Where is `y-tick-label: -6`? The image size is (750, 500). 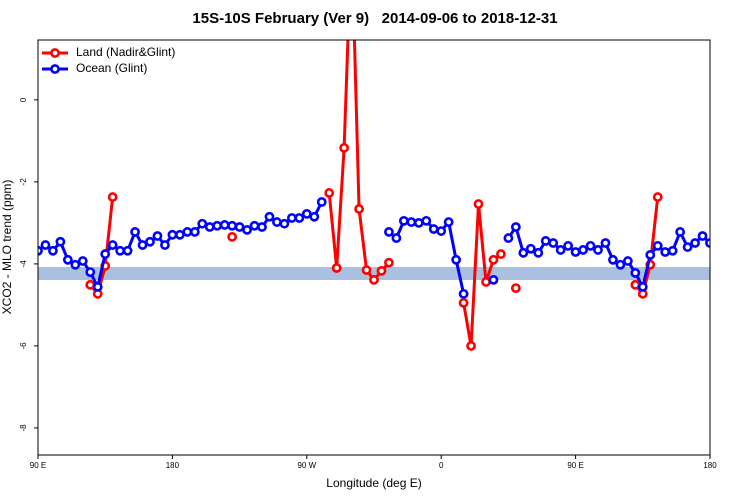
y-tick-label: -6 is located at coordinates (23, 346).